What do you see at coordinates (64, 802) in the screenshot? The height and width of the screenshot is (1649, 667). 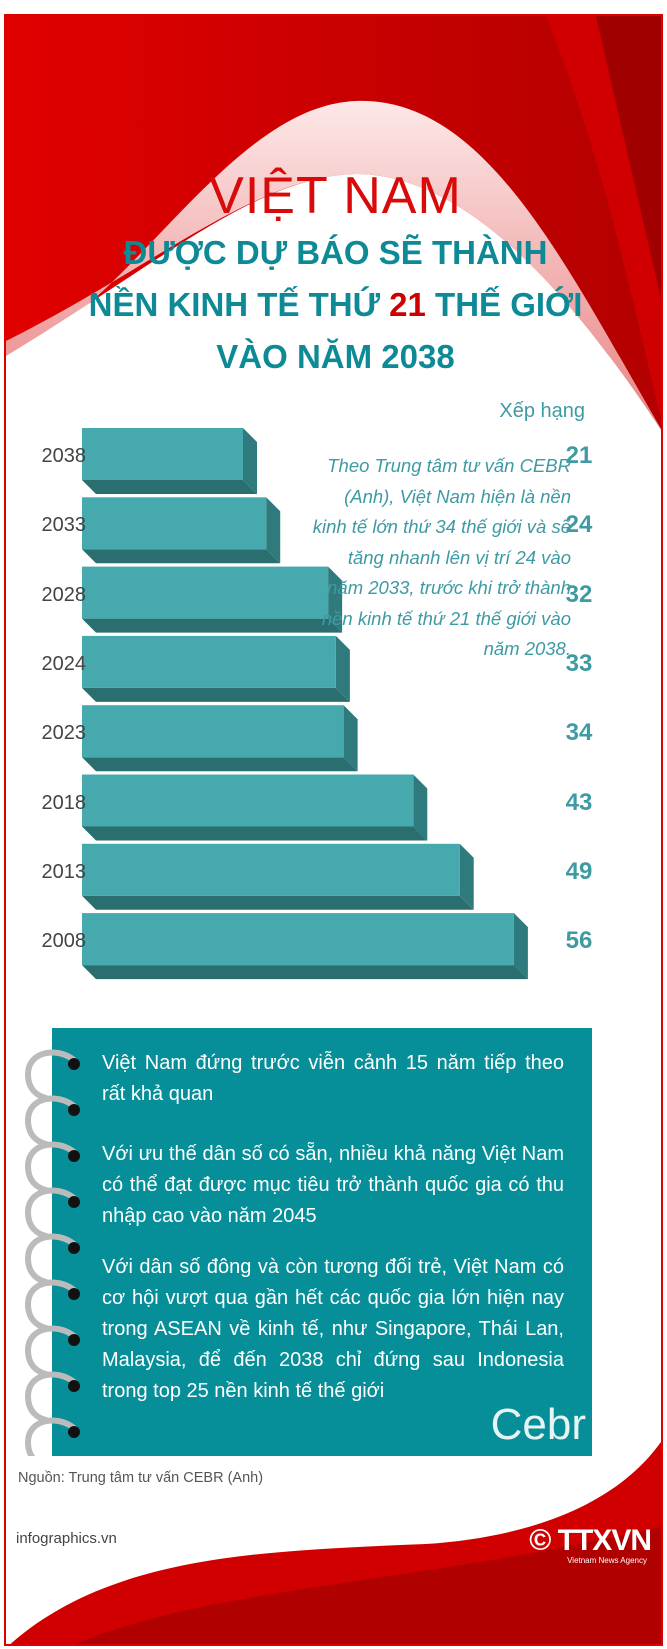 I see `year-label: 2018` at bounding box center [64, 802].